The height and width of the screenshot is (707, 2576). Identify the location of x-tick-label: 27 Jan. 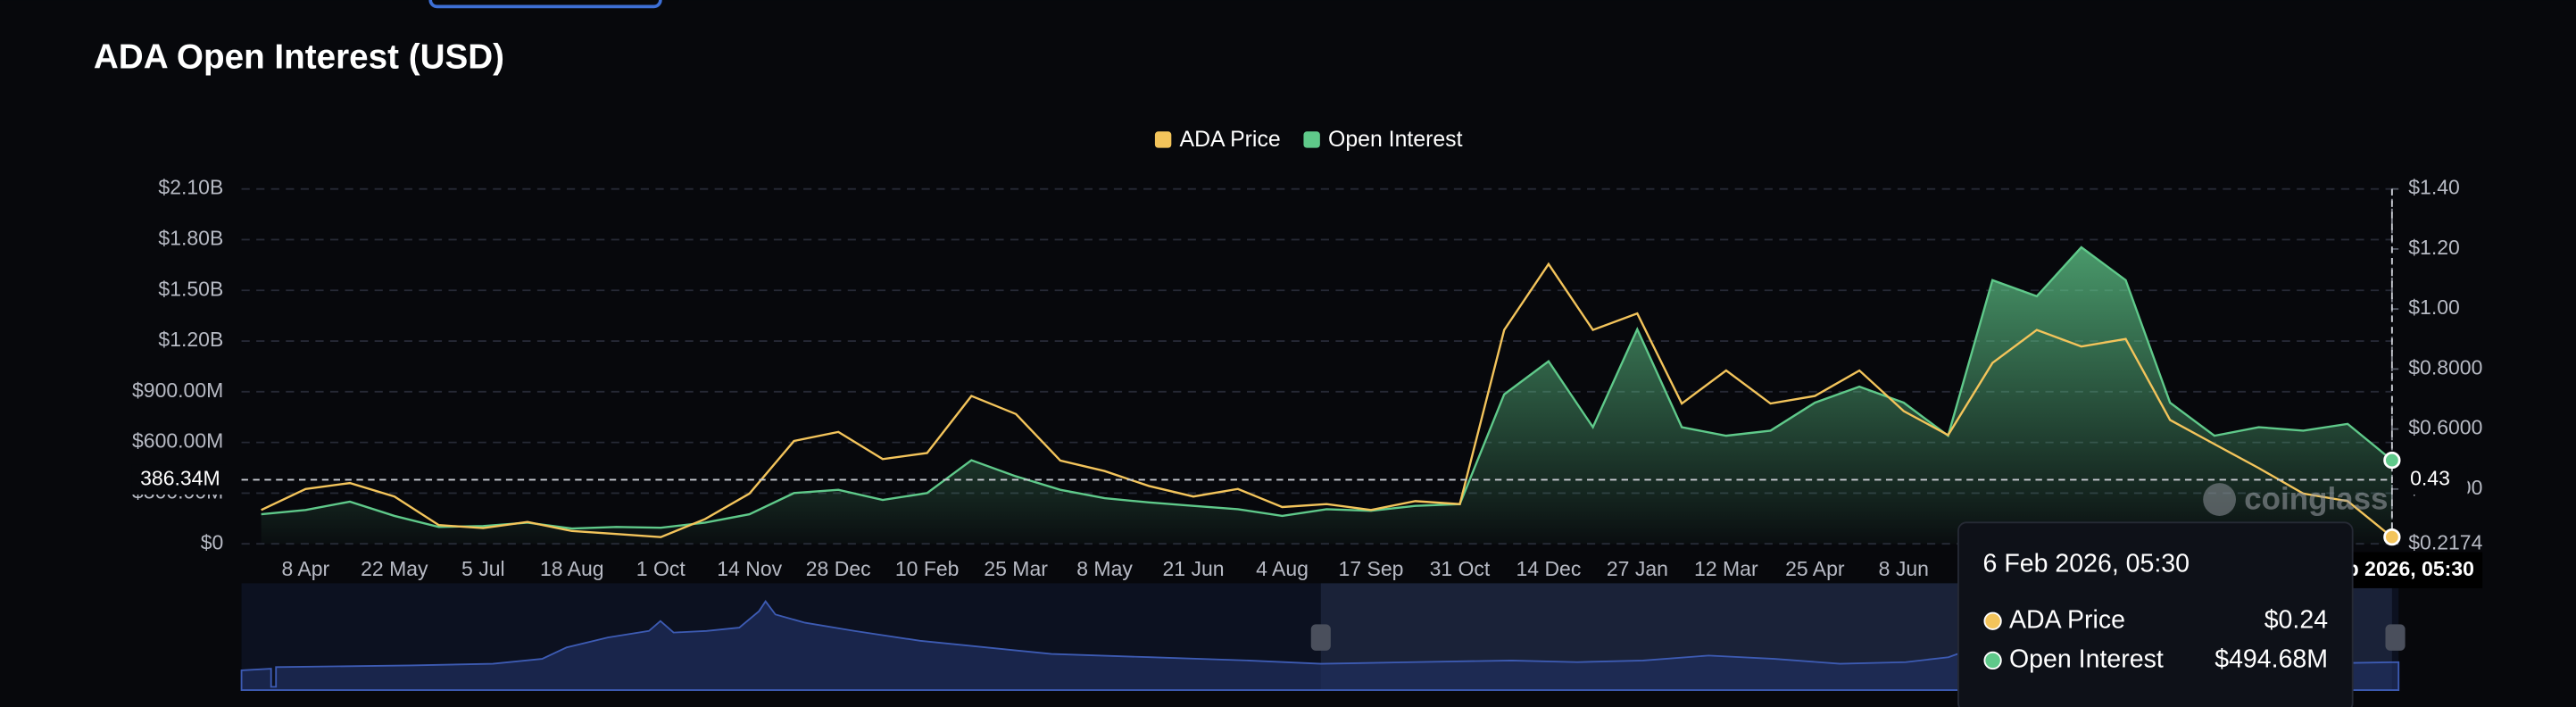
(1638, 568).